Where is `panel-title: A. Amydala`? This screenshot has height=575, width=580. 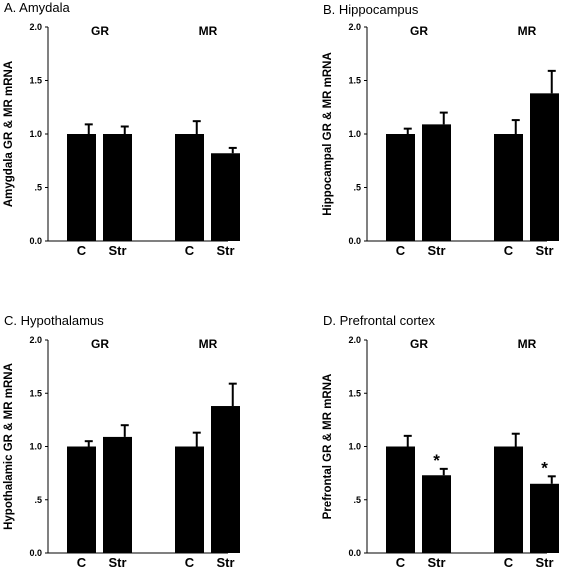
panel-title: A. Amydala is located at coordinates (37, 7).